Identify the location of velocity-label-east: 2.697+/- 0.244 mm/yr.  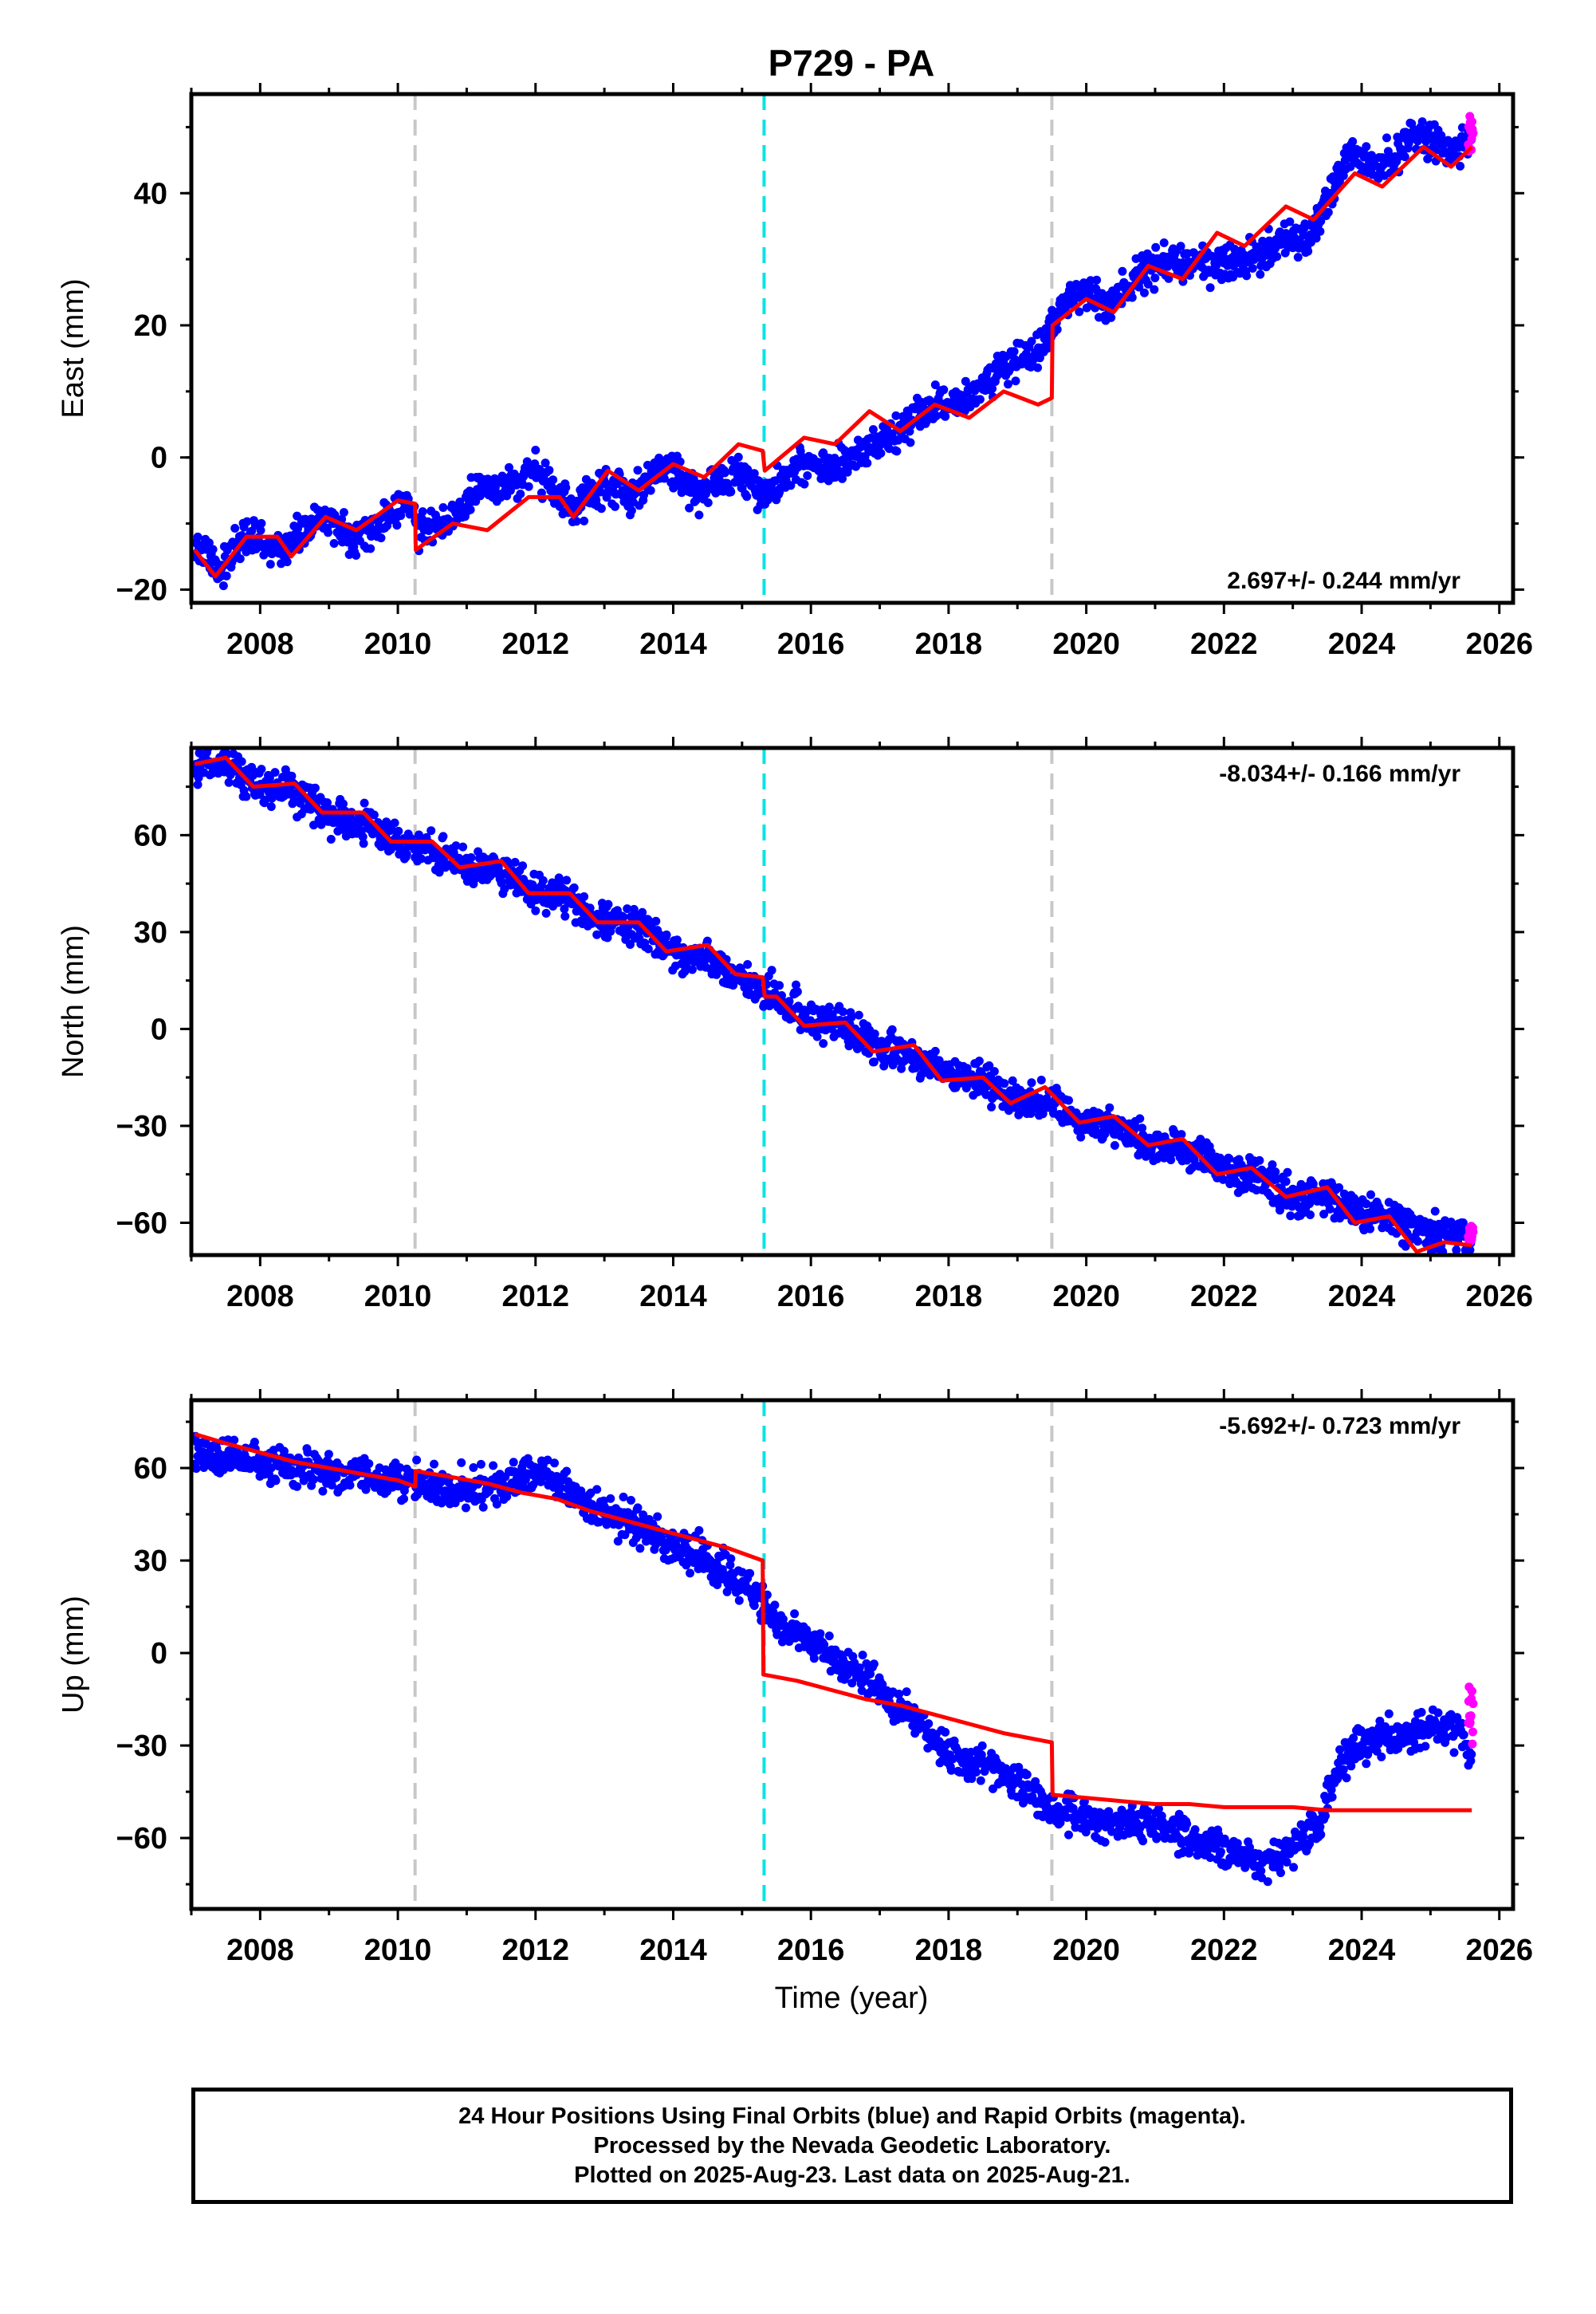
(1343, 581).